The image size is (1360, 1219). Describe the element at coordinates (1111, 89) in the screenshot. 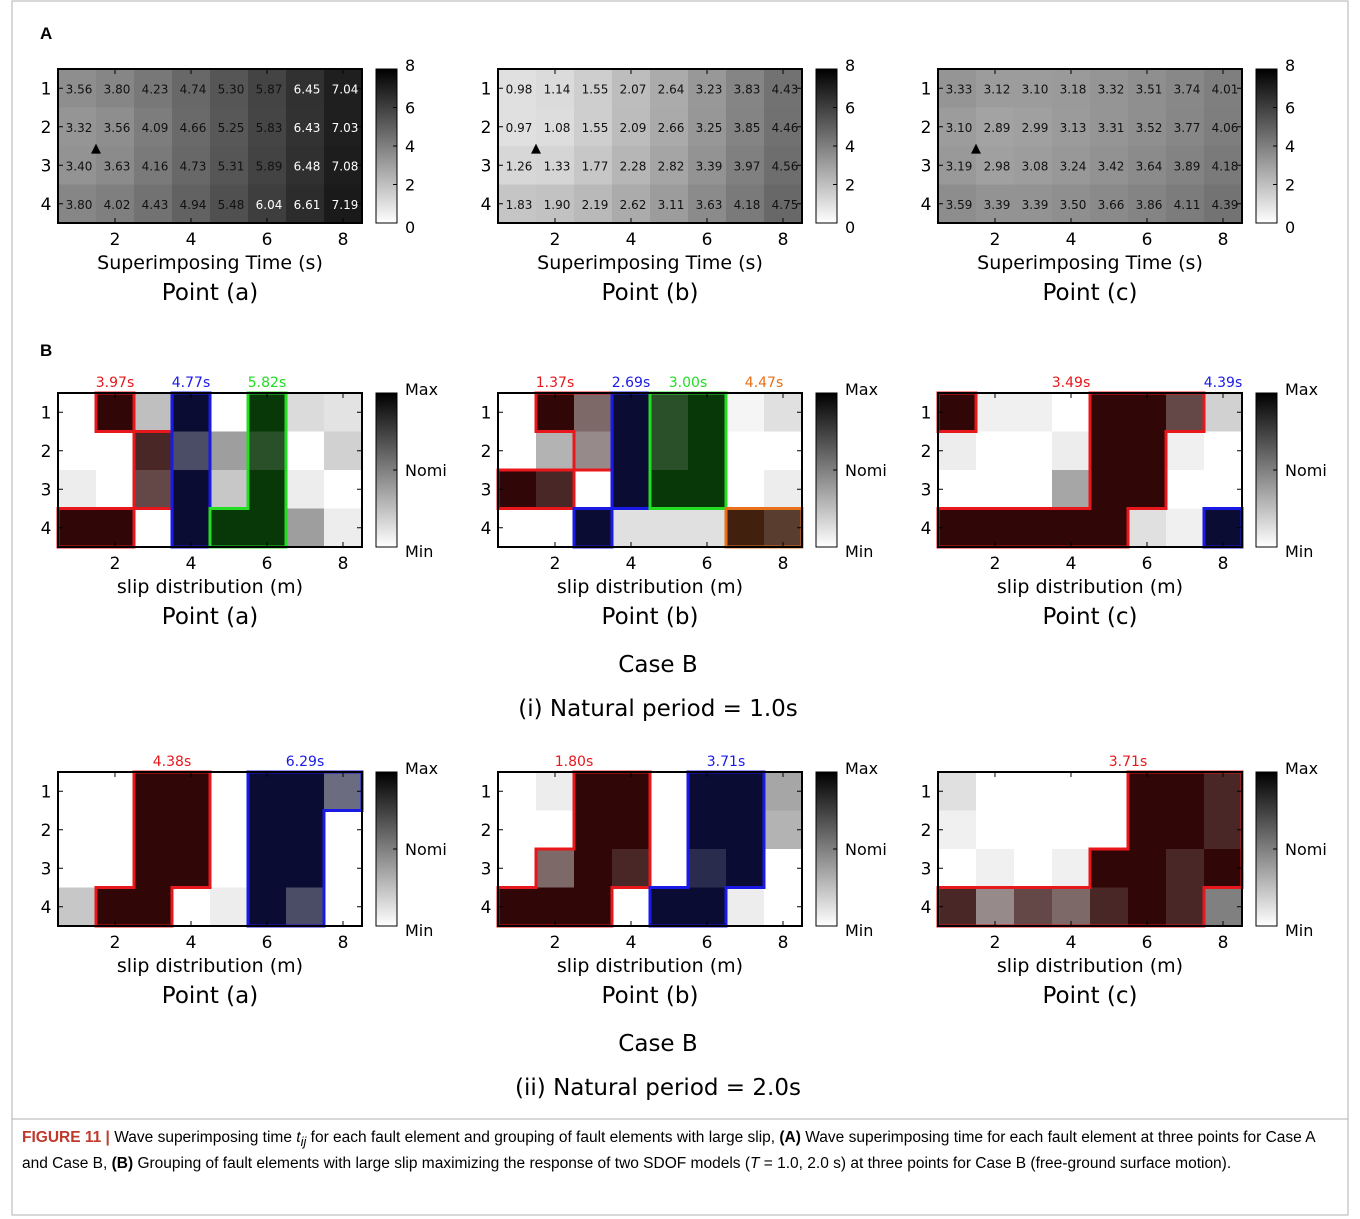

I see `cell-value-label: 3.32` at that location.